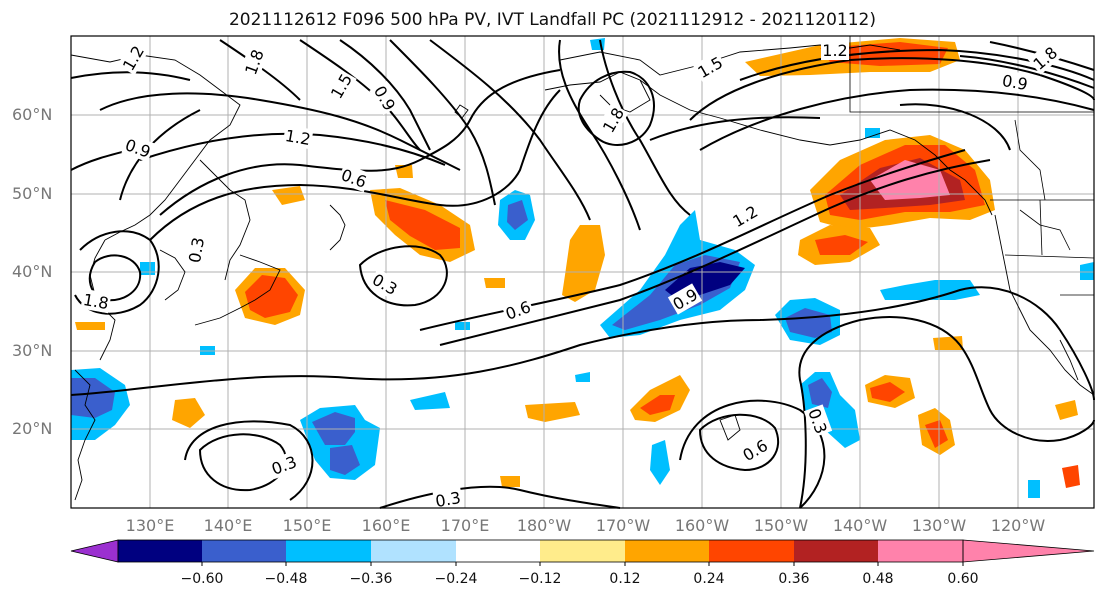 The height and width of the screenshot is (601, 1105). What do you see at coordinates (93, 398) in the screenshot?
I see `shade-philippine-core` at bounding box center [93, 398].